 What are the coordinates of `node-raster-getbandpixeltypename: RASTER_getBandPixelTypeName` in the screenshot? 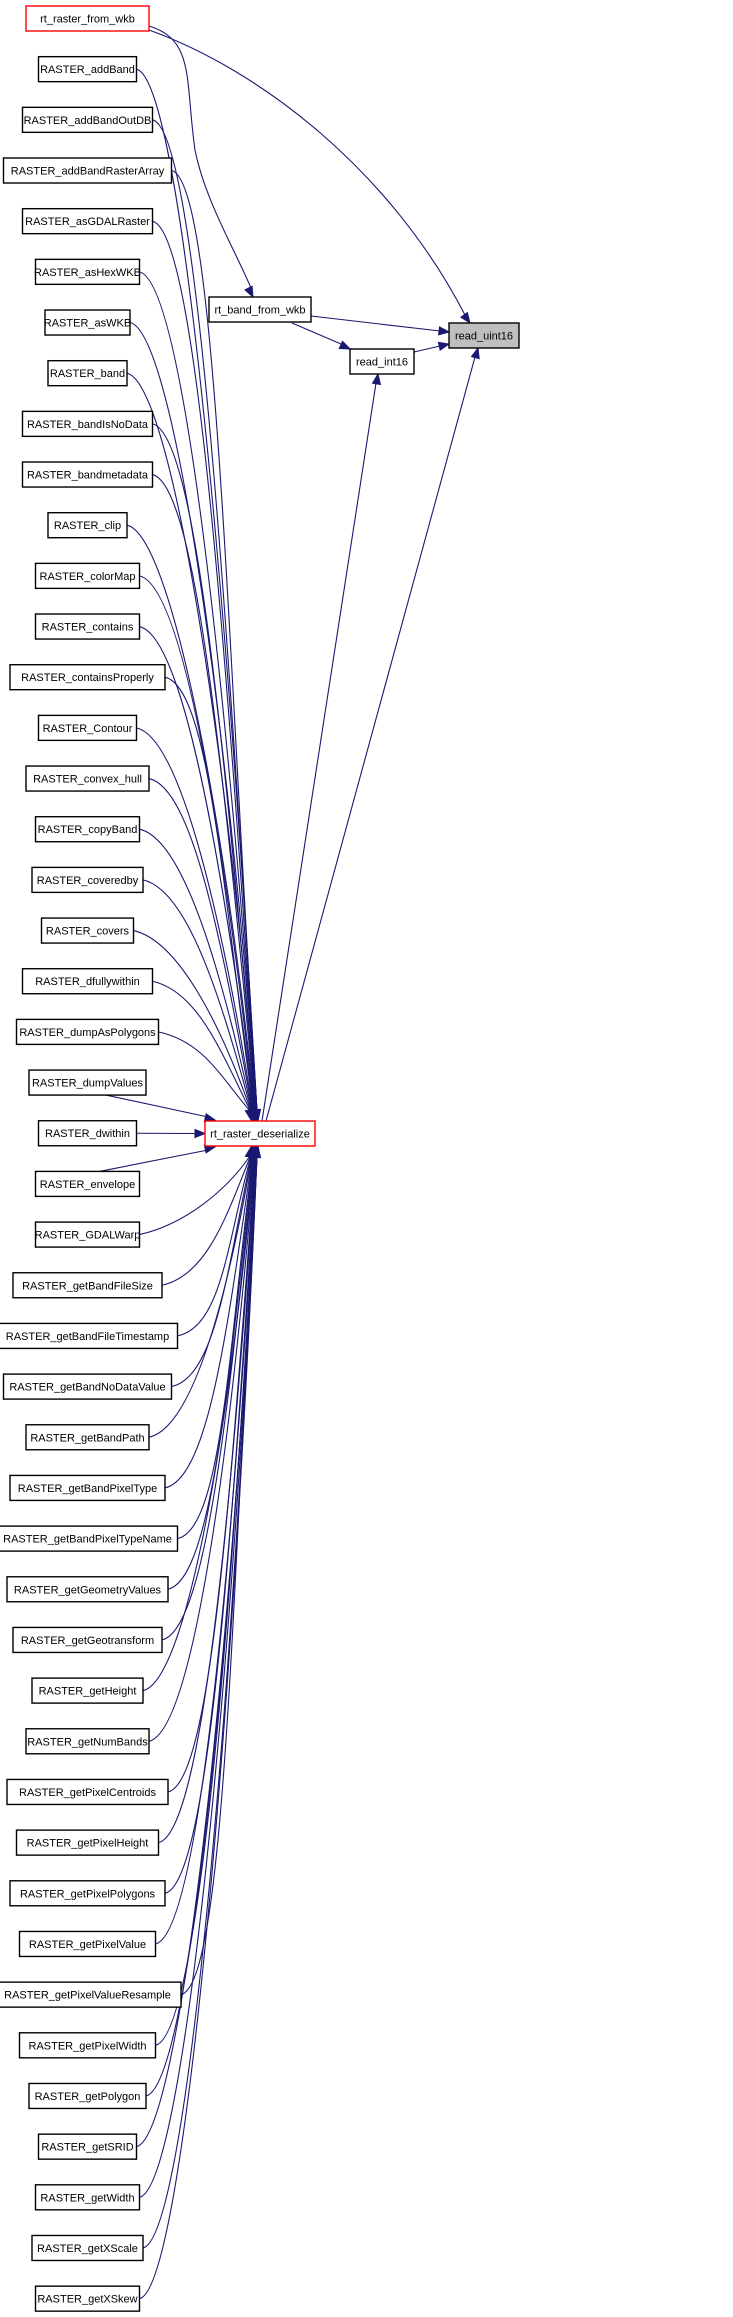 It's located at (89, 1538).